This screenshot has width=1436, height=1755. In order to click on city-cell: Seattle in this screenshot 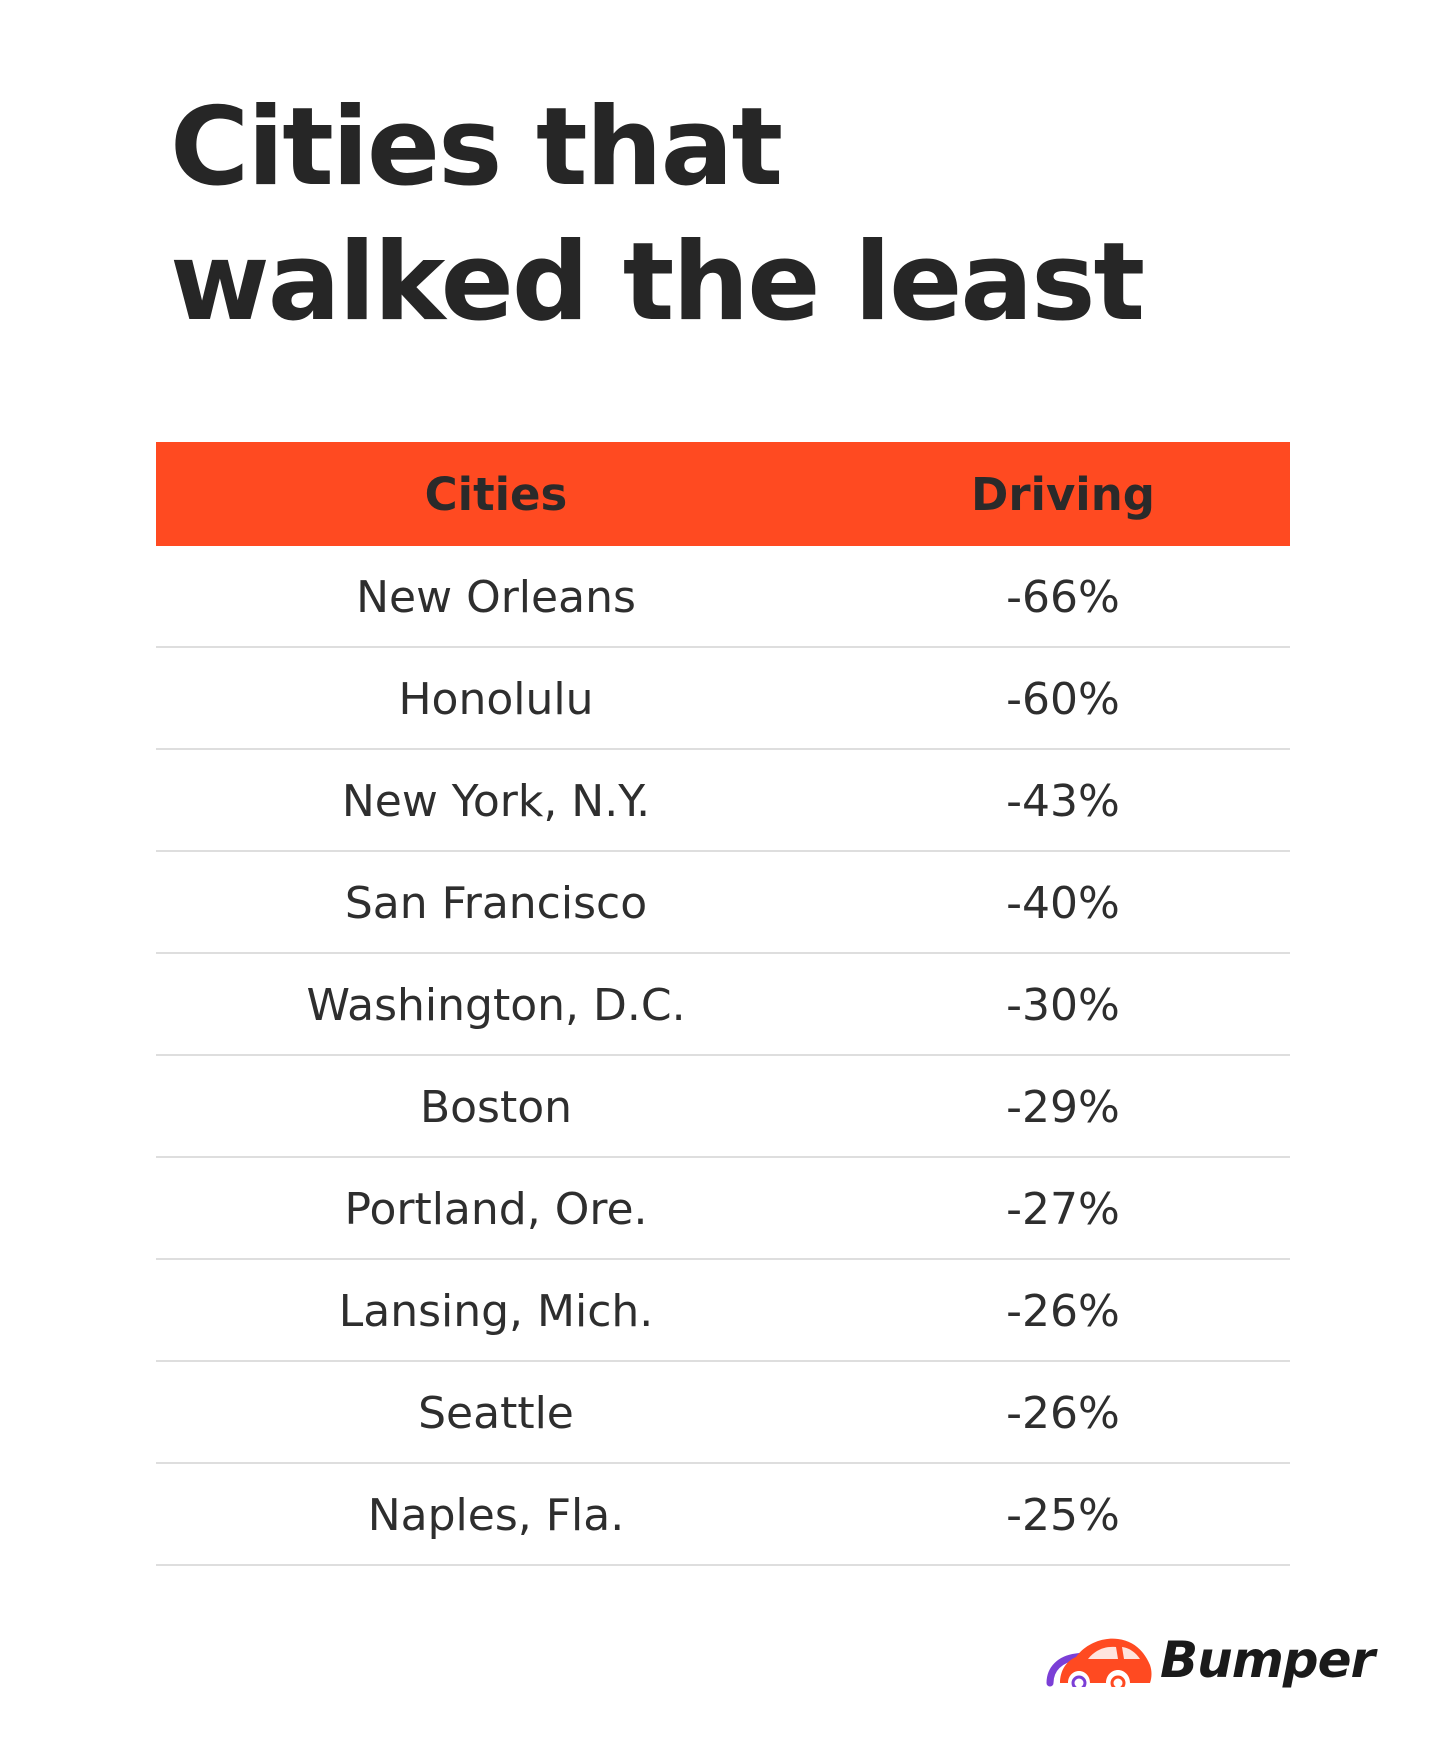, I will do `click(496, 1413)`.